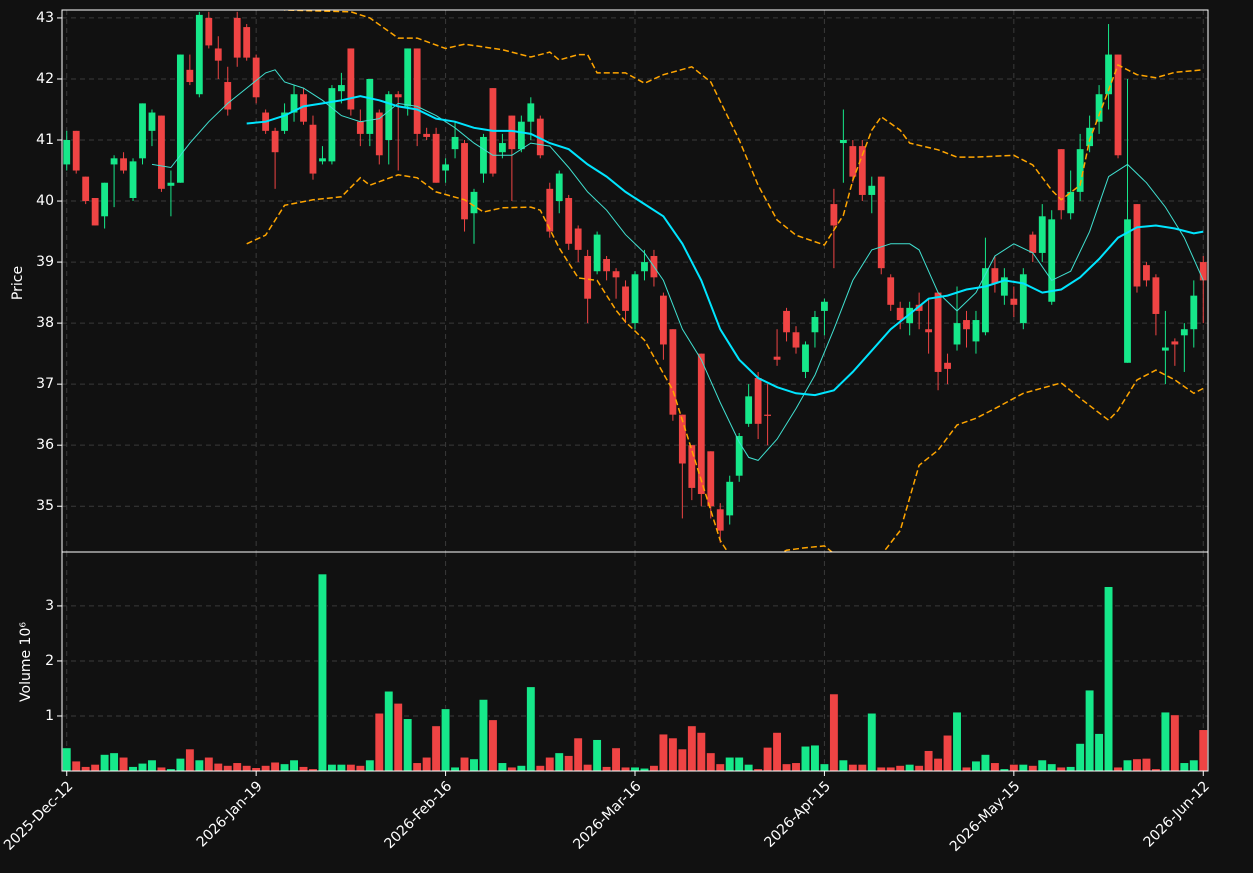 This screenshot has height=873, width=1253. Describe the element at coordinates (49, 716) in the screenshot. I see `y-tick-label: 1` at that location.